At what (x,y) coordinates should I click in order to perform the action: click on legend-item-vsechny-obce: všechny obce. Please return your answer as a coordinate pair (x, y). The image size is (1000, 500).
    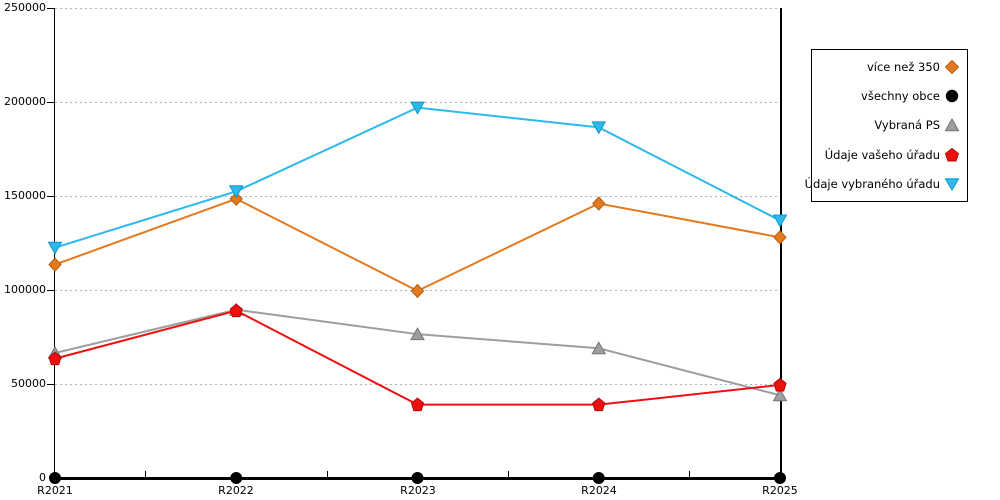
    Looking at the image, I should click on (889, 96).